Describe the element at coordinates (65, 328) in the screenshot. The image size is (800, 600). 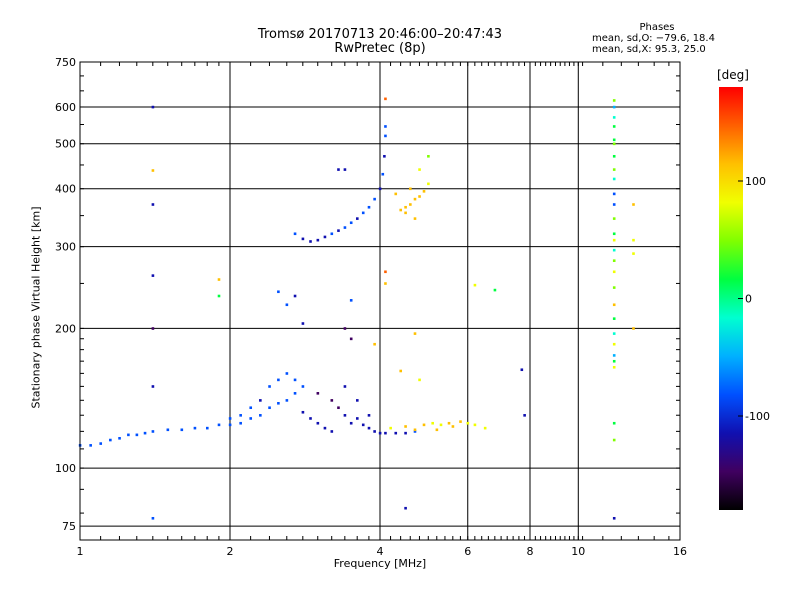
I see `y-tick-label: 200` at that location.